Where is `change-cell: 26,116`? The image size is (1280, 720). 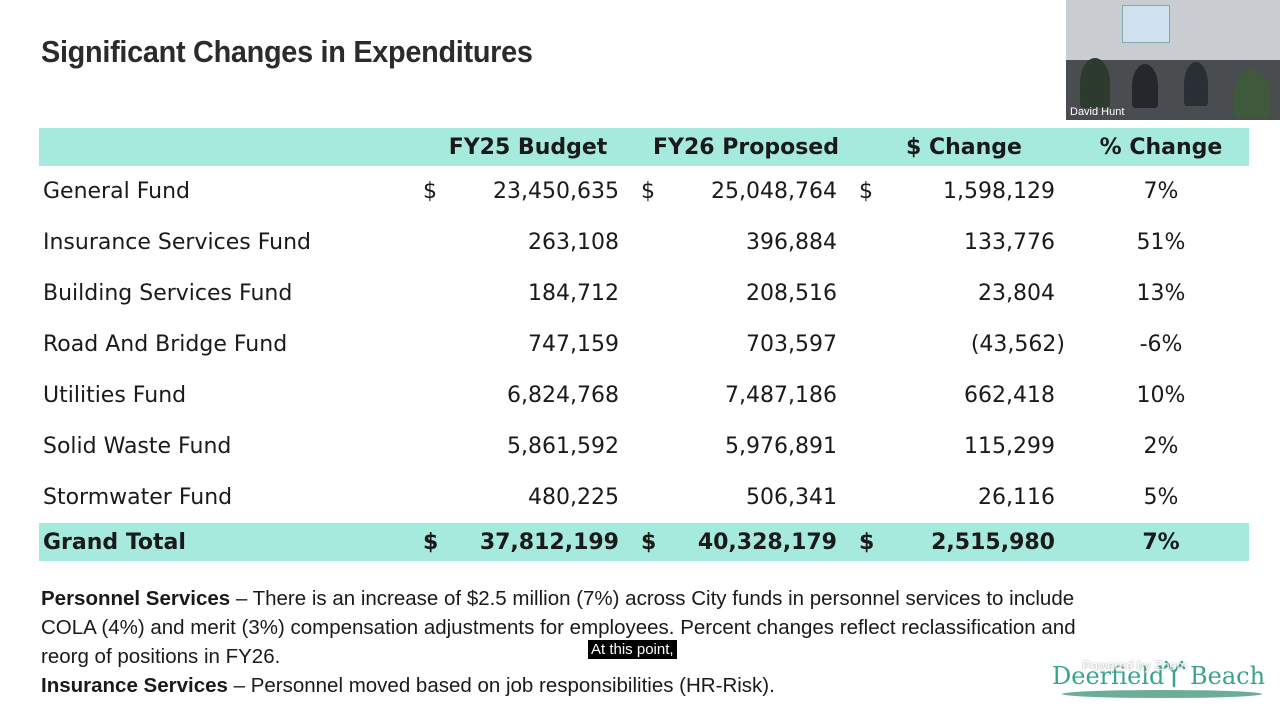 change-cell: 26,116 is located at coordinates (964, 497).